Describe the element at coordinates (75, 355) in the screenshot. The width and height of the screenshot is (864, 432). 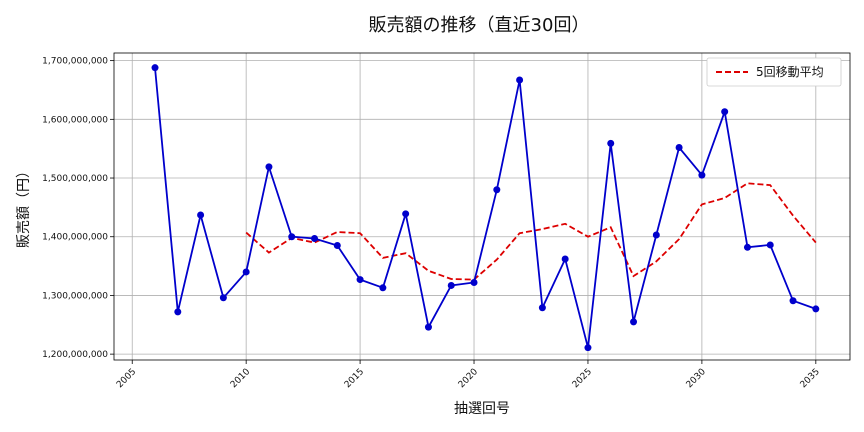
I see `y-tick-label: 1,200,000,000` at that location.